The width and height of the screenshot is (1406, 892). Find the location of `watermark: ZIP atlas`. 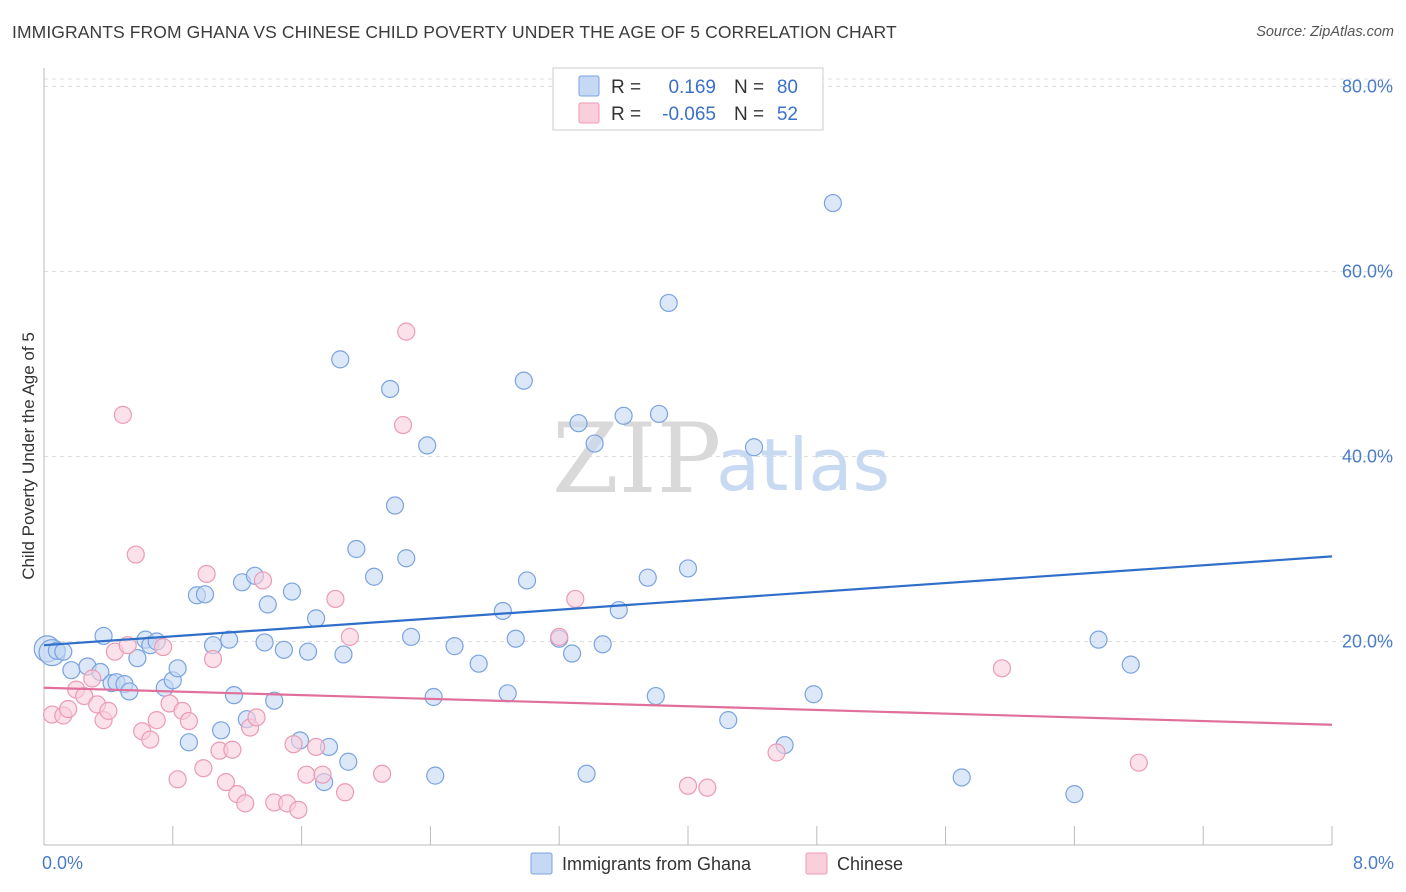

watermark: ZIP atlas is located at coordinates (721, 459).